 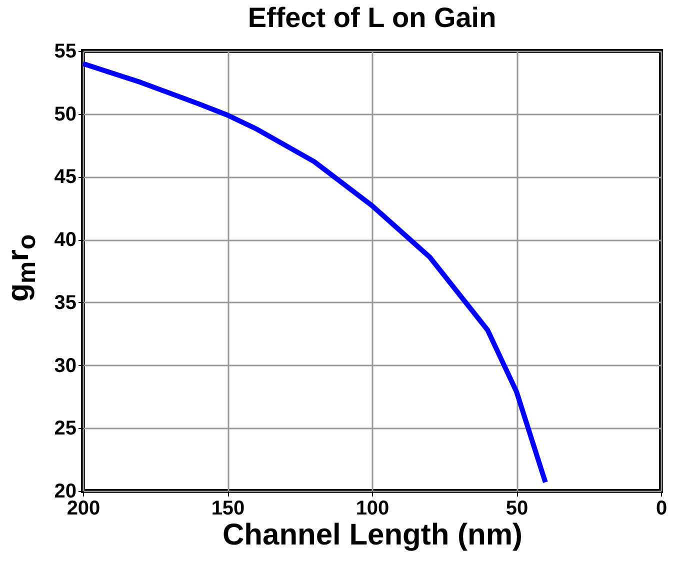 What do you see at coordinates (65, 303) in the screenshot?
I see `y-tick-label: 35` at bounding box center [65, 303].